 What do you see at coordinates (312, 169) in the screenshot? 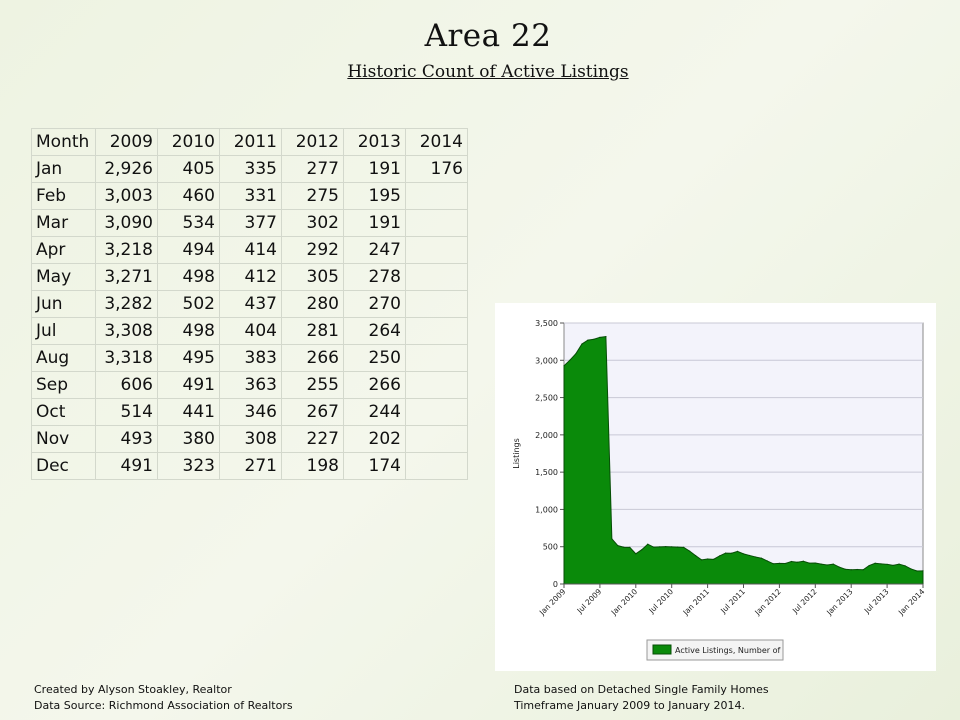
I see `value-cell: 277` at bounding box center [312, 169].